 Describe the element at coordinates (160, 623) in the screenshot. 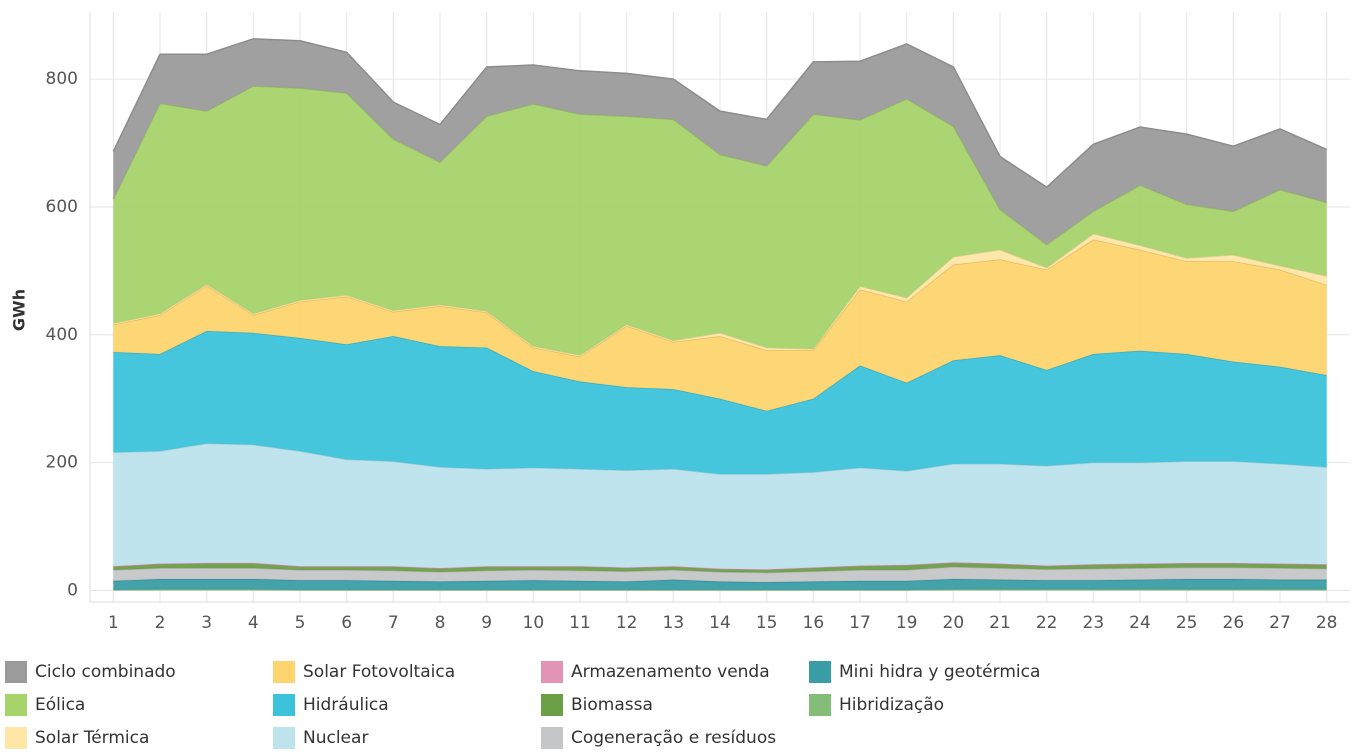

I see `x-tick-label: 2` at that location.